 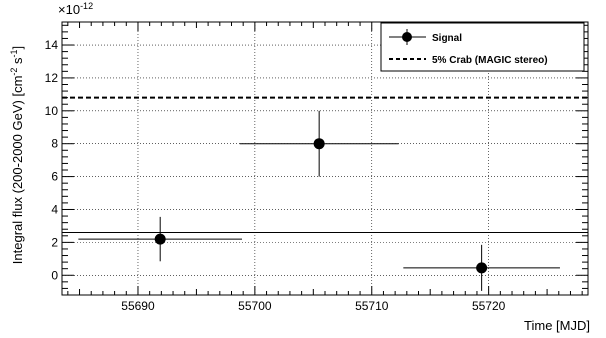 What do you see at coordinates (489, 306) in the screenshot?
I see `x-tick-label: 55720` at bounding box center [489, 306].